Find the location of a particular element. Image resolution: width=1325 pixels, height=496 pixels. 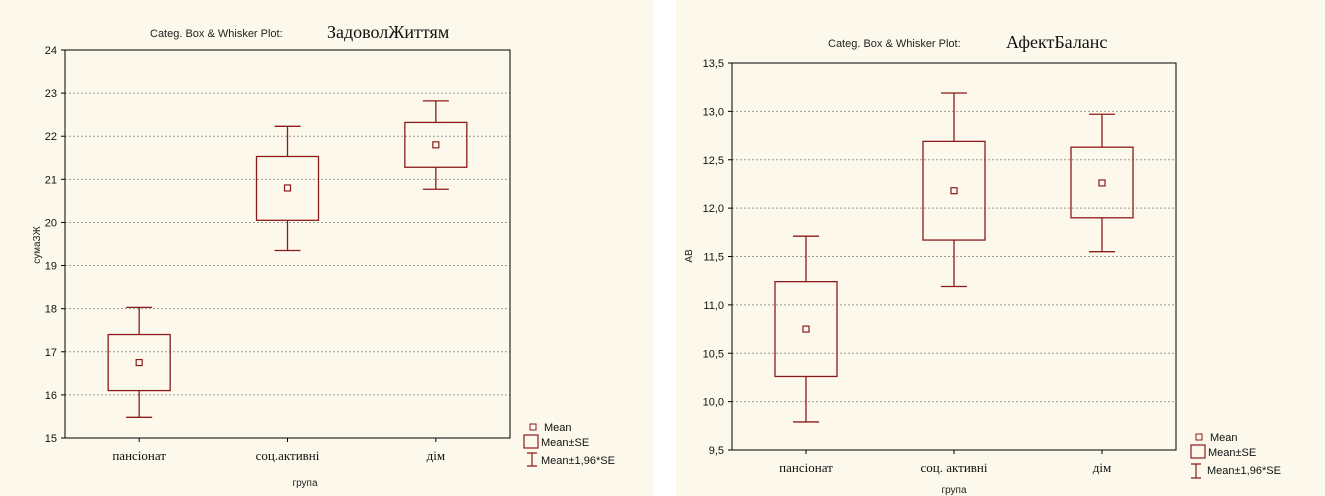

y-tick-label: 11,5 is located at coordinates (713, 258).